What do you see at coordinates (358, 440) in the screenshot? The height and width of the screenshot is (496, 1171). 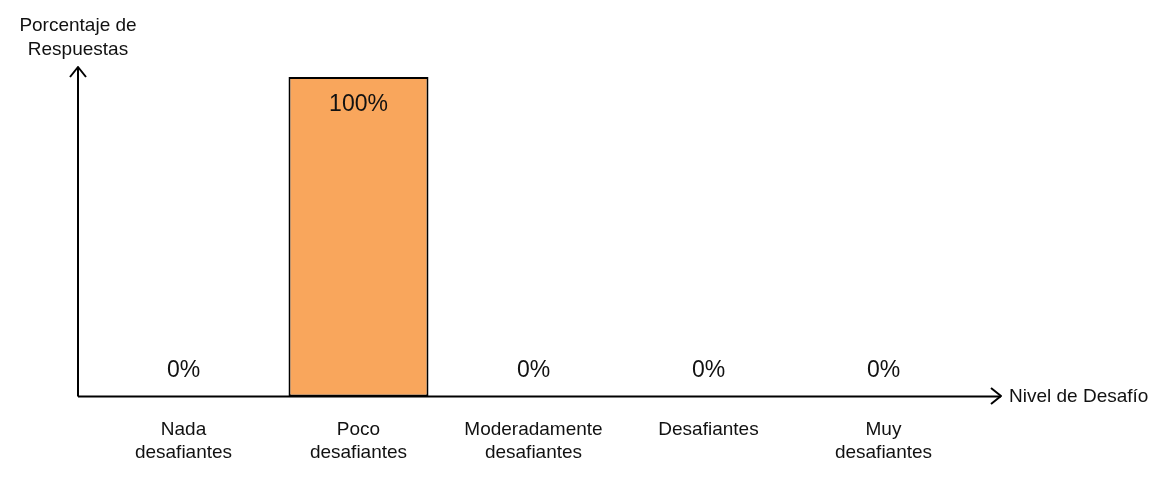 I see `x-tick-label: Poco desafiantes` at bounding box center [358, 440].